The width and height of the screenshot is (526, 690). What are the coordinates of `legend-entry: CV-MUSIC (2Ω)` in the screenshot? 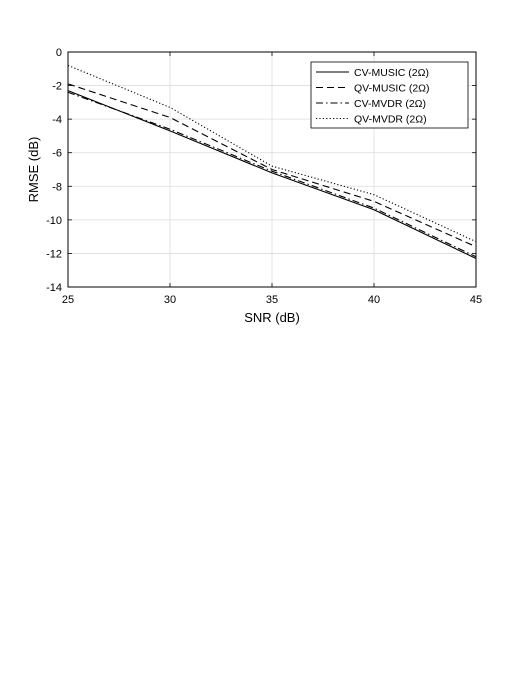 It's located at (391, 73).